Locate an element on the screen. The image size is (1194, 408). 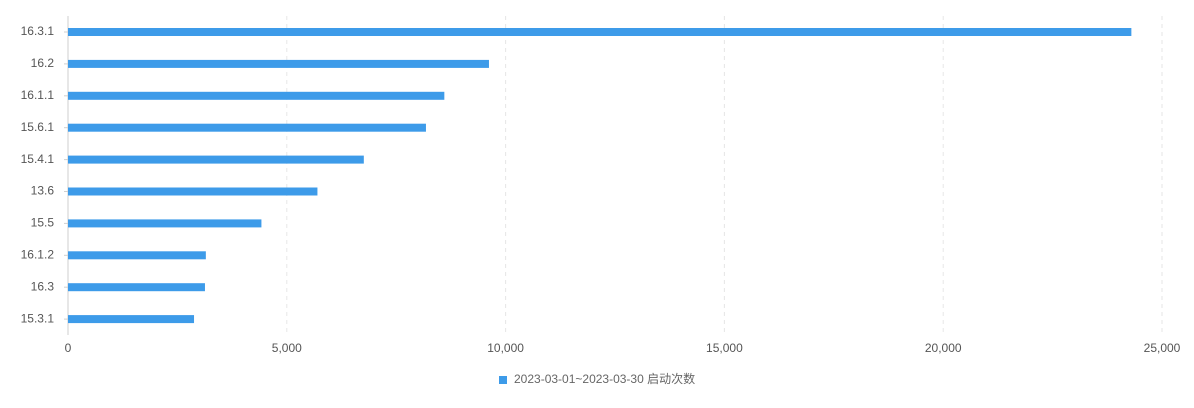
legend: 2023-03-01~2023-03-30 启动次数 is located at coordinates (597, 378).